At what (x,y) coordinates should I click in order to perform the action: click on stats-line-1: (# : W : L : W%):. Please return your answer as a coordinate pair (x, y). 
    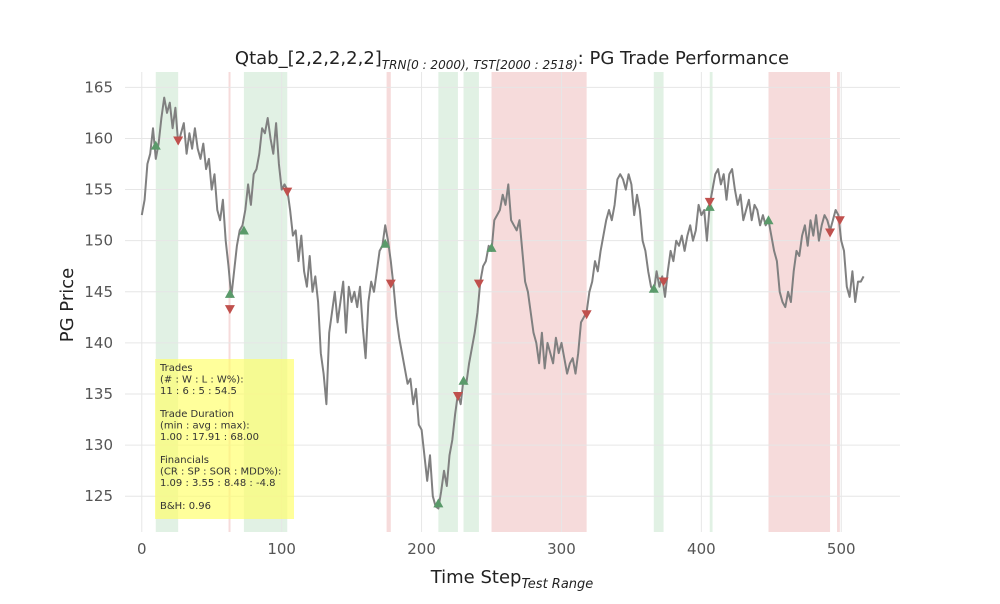
    Looking at the image, I should click on (202, 380).